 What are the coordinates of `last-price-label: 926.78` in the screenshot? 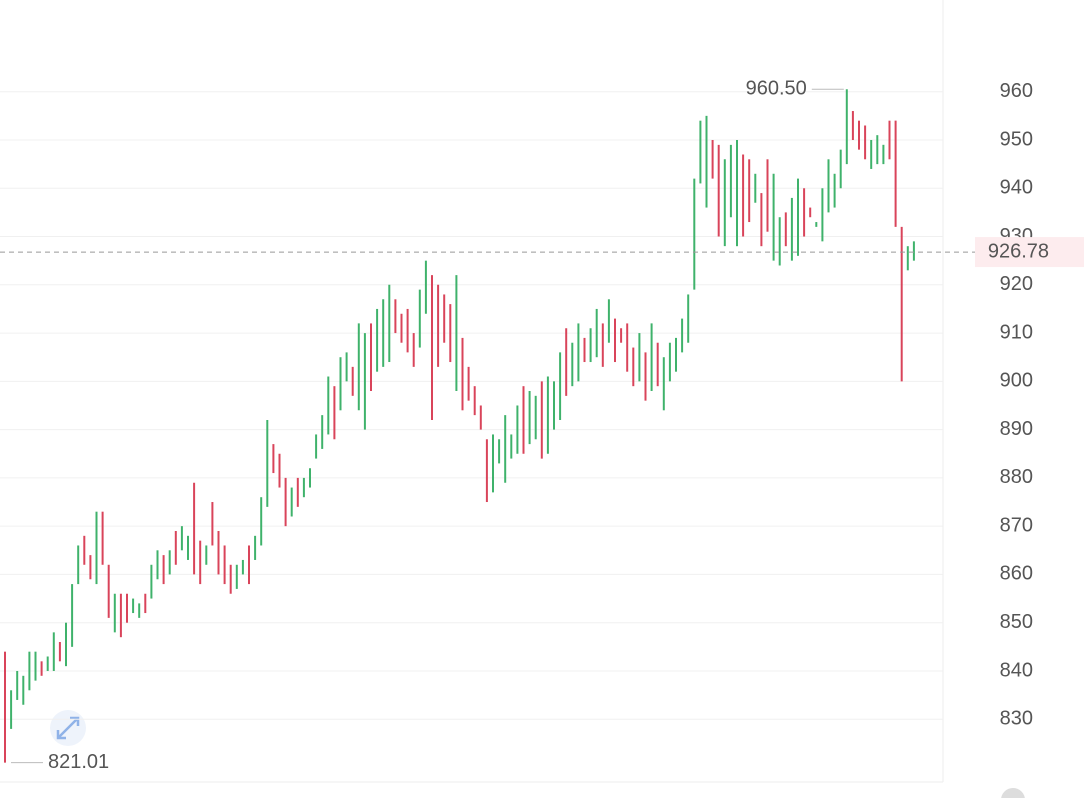 It's located at (1018, 251).